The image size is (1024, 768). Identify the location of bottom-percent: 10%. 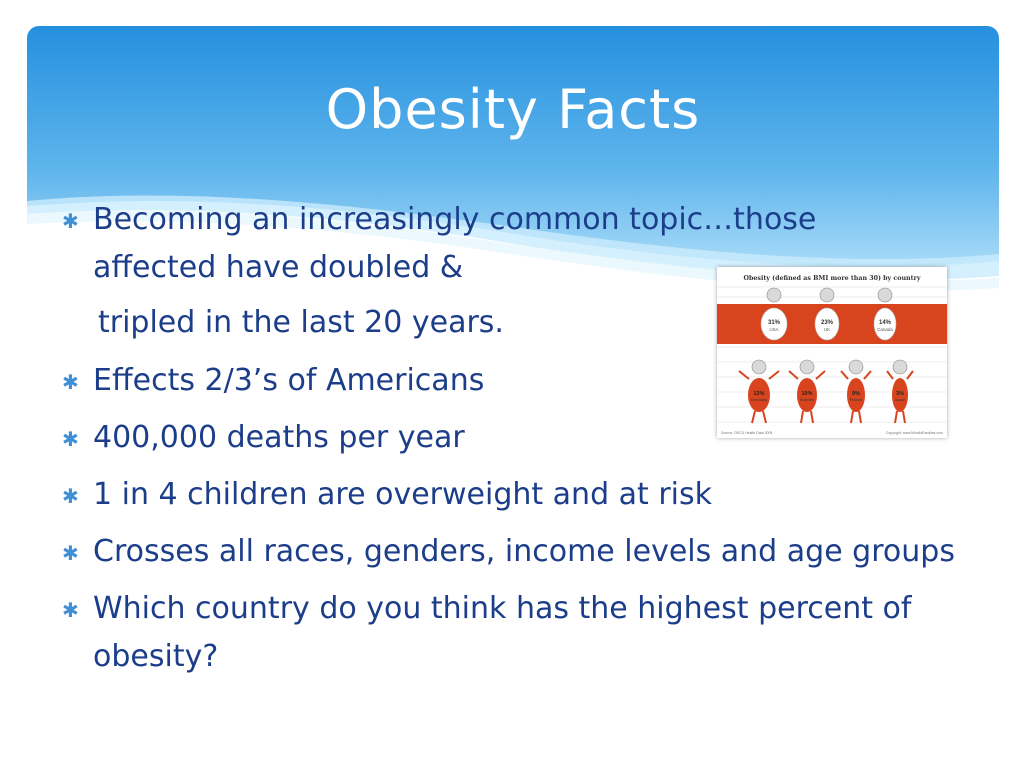
(806, 394).